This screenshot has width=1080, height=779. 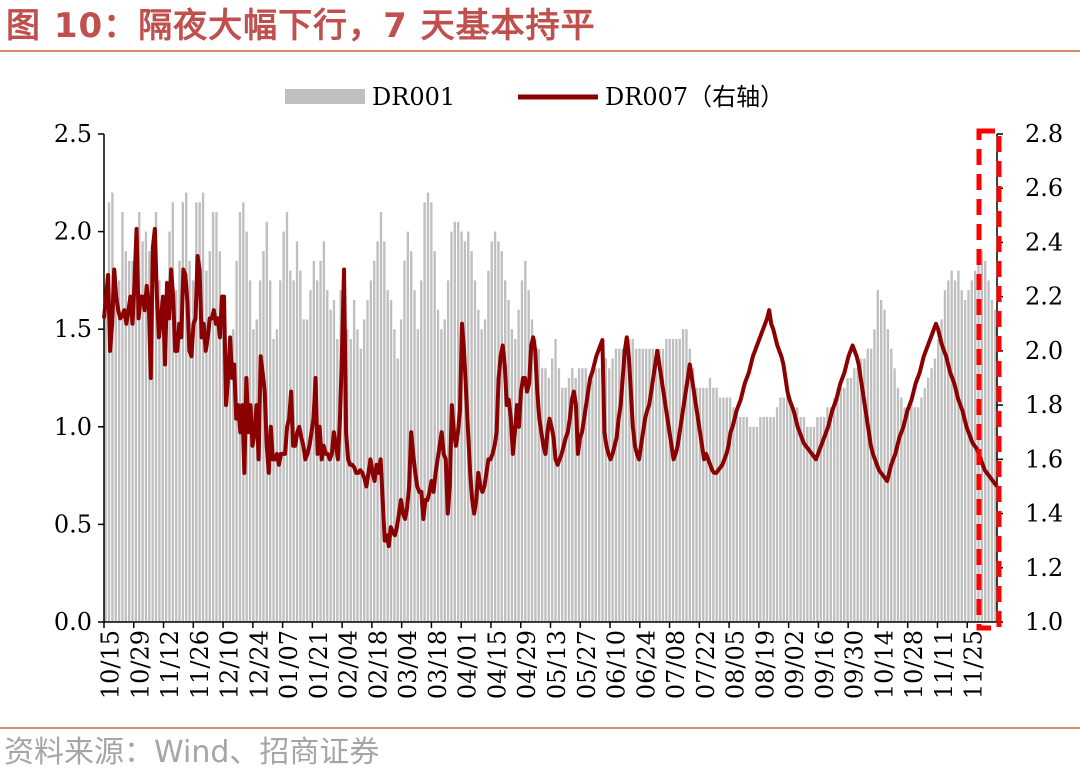 I want to click on right-tick-label: 2.2, so click(x=1044, y=297).